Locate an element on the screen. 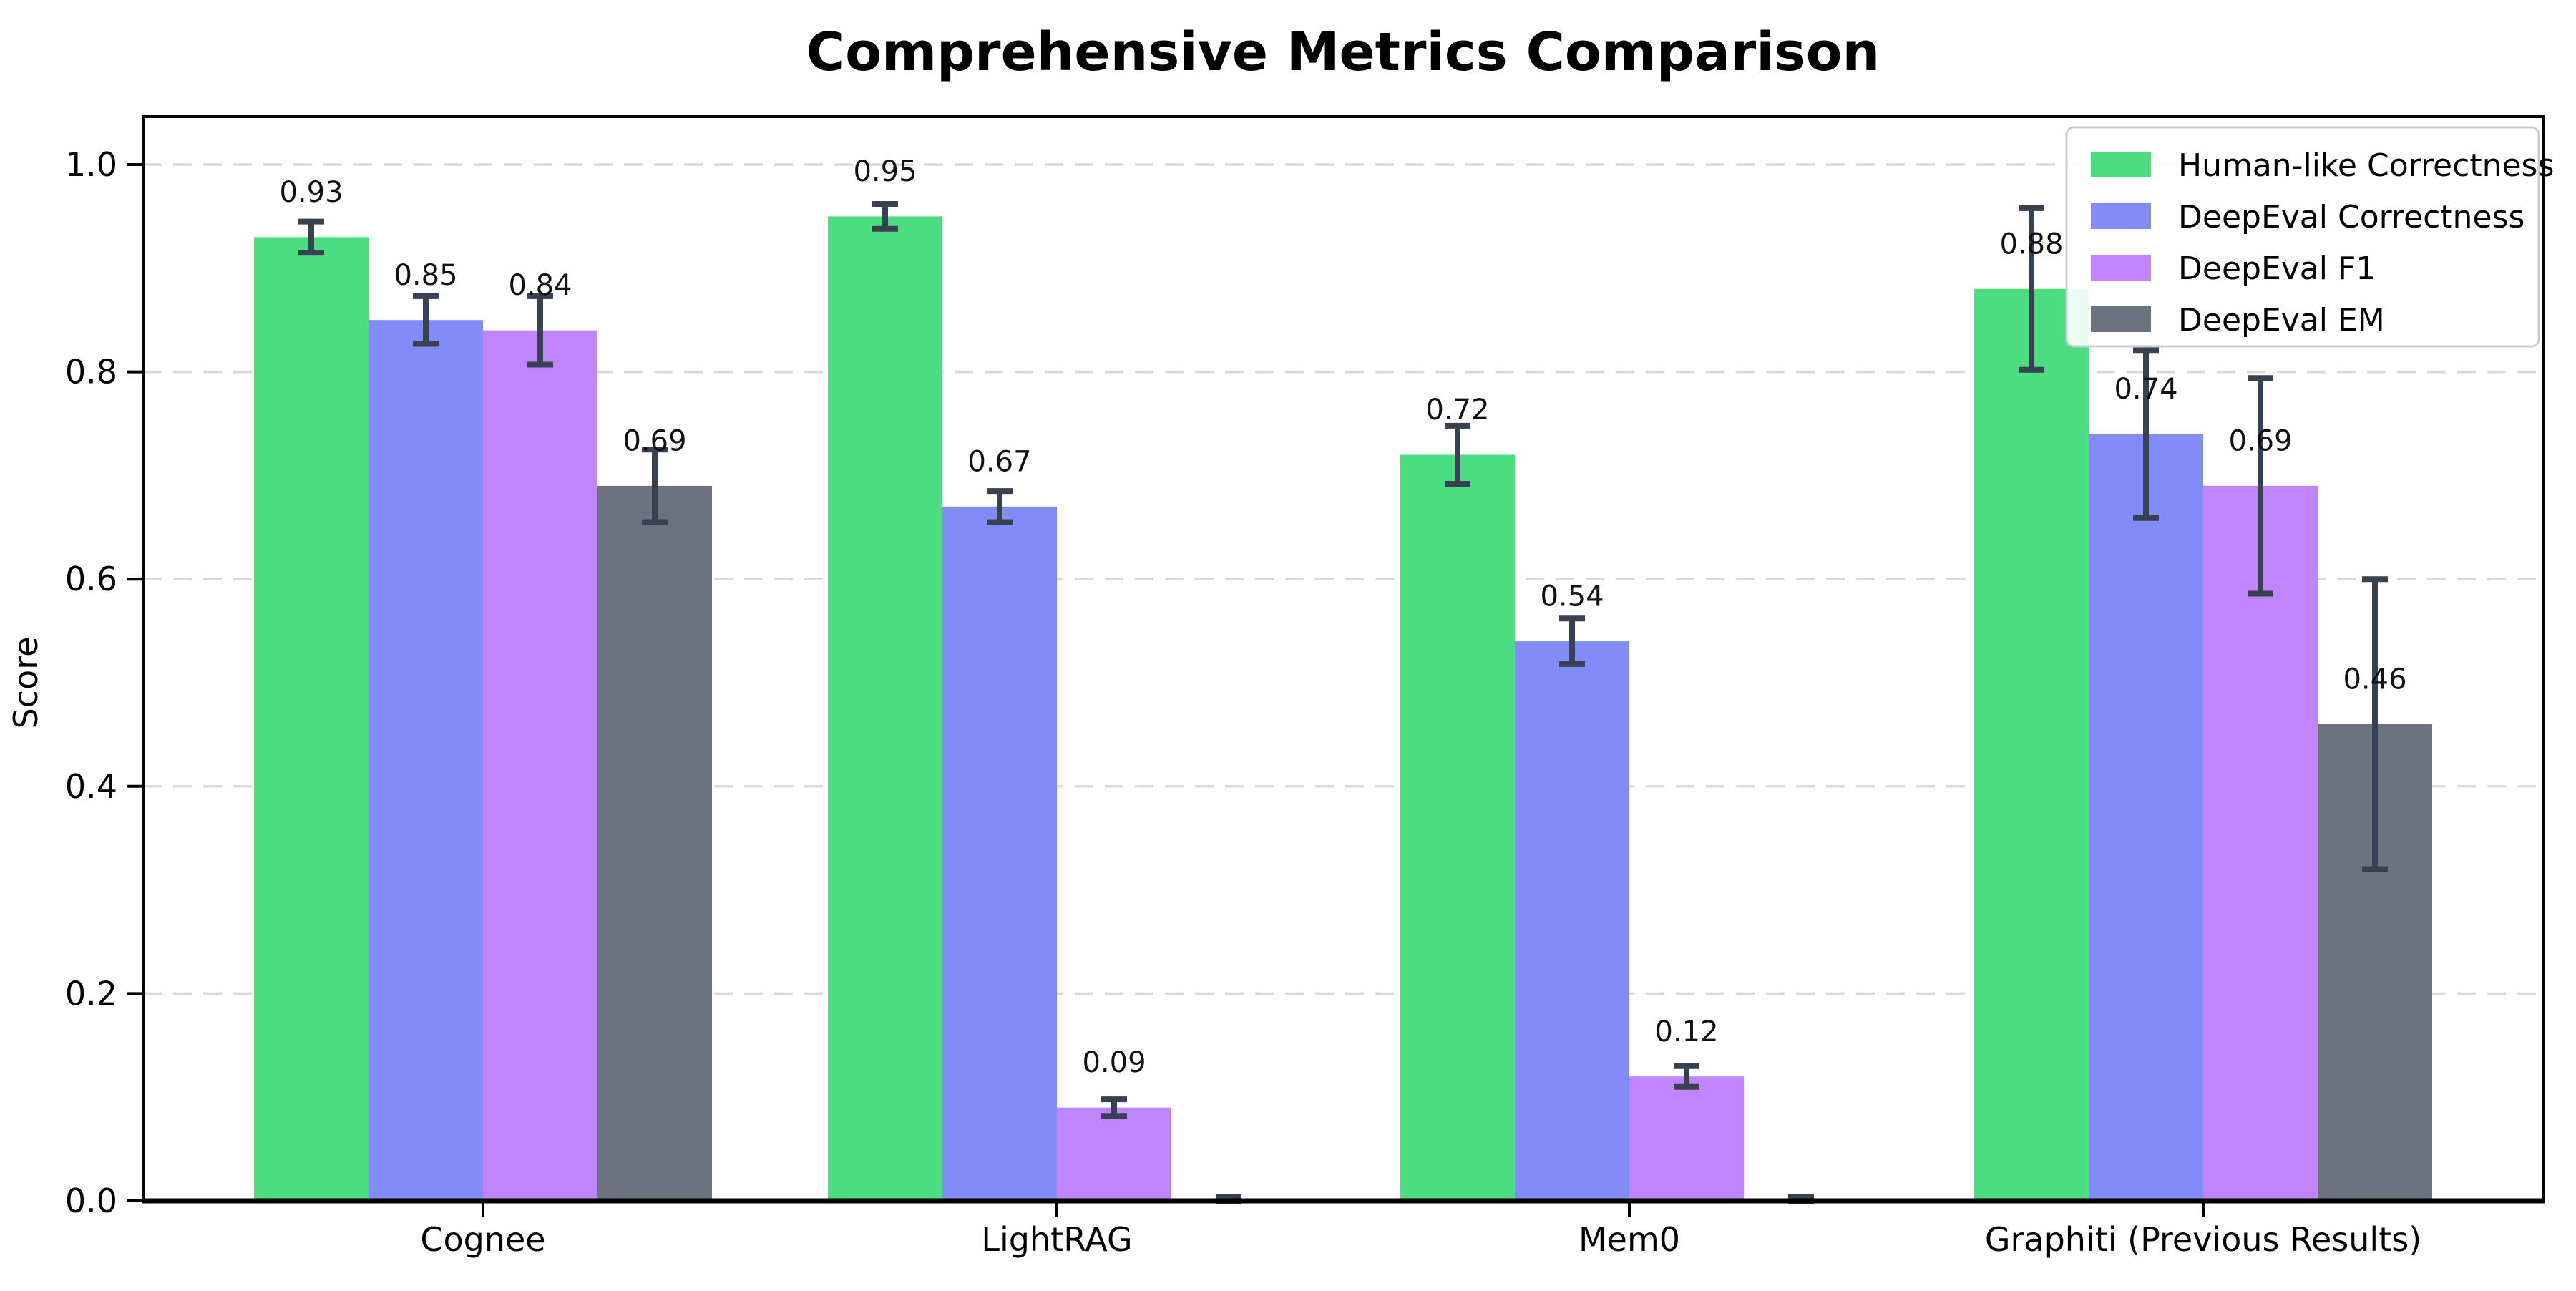  x-tick-label: Cognee is located at coordinates (482, 1239).